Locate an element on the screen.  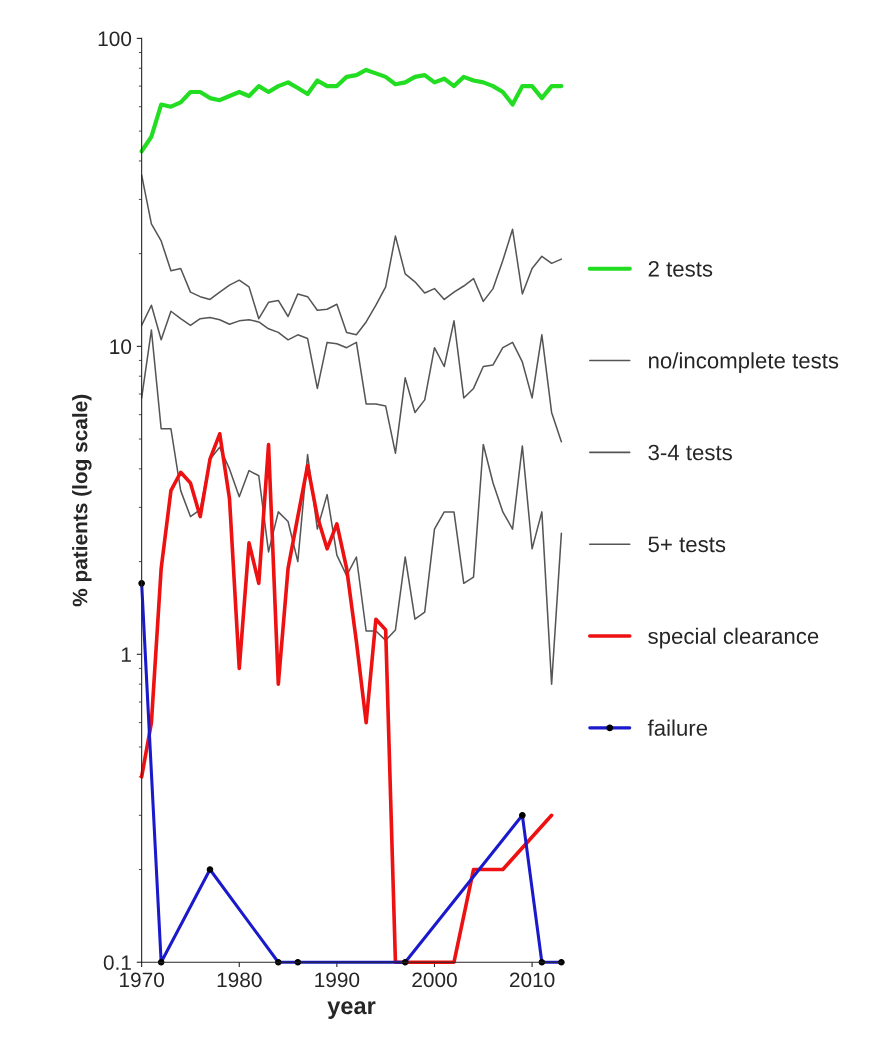
legend-label: 2 tests is located at coordinates (680, 268).